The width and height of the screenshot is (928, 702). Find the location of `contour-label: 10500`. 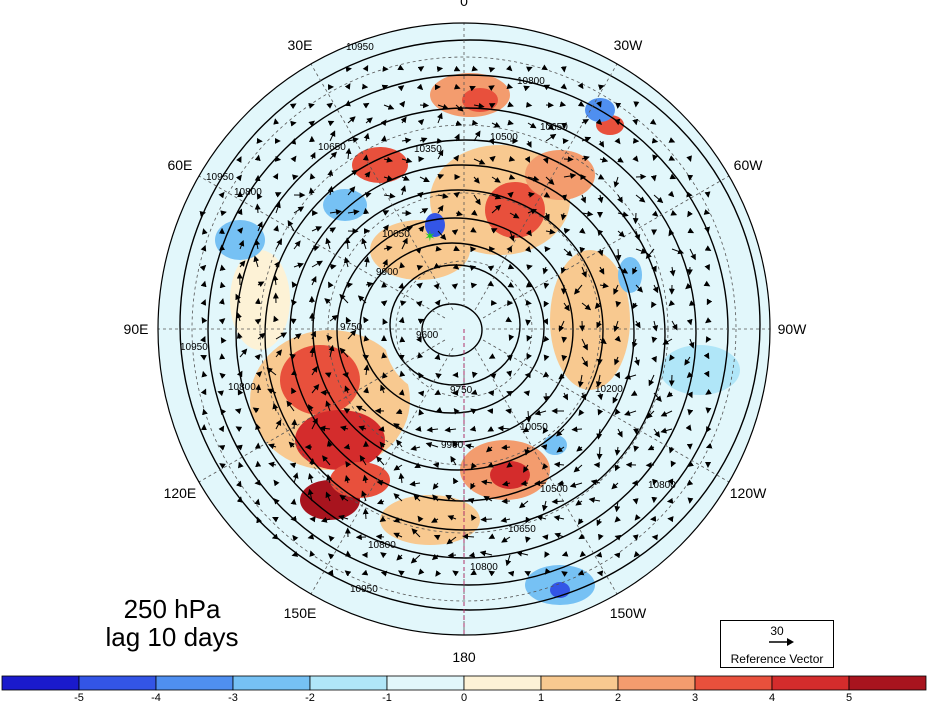

contour-label: 10500 is located at coordinates (554, 489).